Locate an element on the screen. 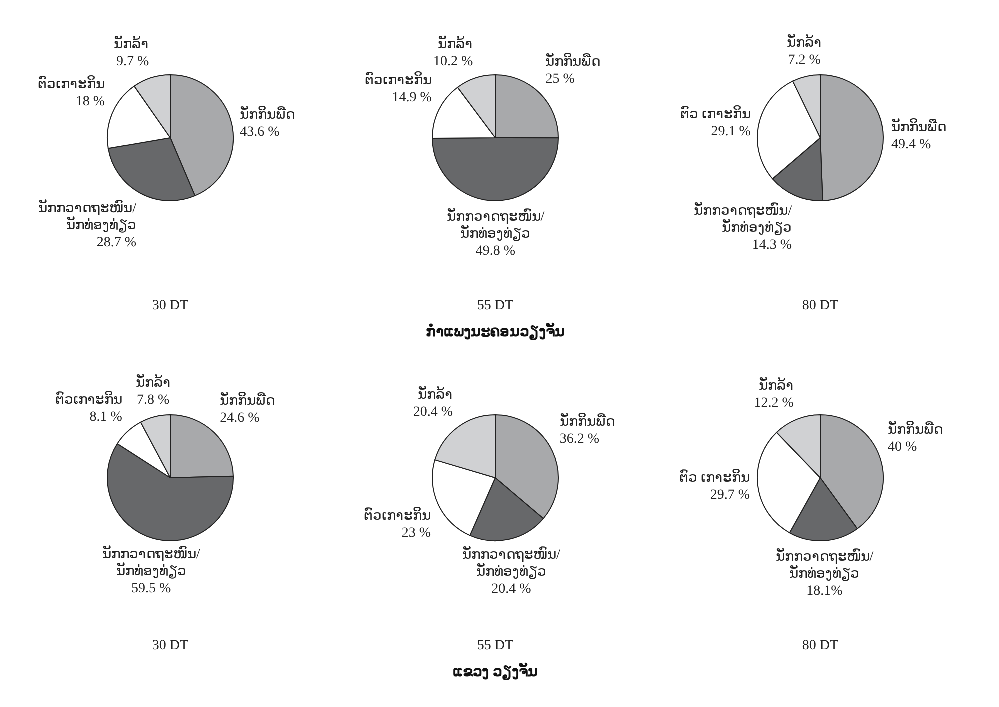  data-label: 18.1% is located at coordinates (825, 591).